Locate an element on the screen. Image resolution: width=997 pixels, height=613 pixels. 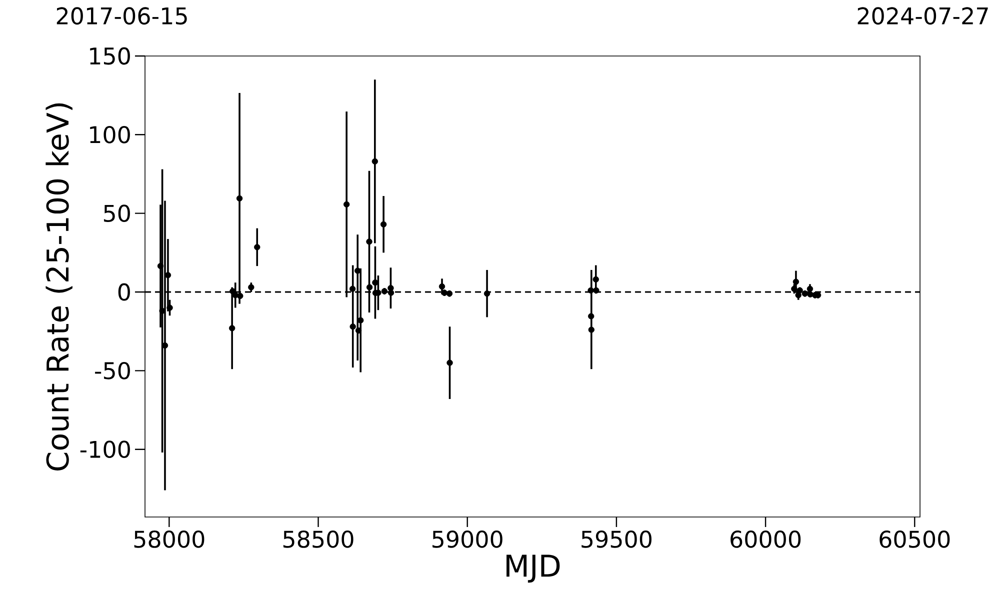
y-tick-label: 100 is located at coordinates (110, 135).